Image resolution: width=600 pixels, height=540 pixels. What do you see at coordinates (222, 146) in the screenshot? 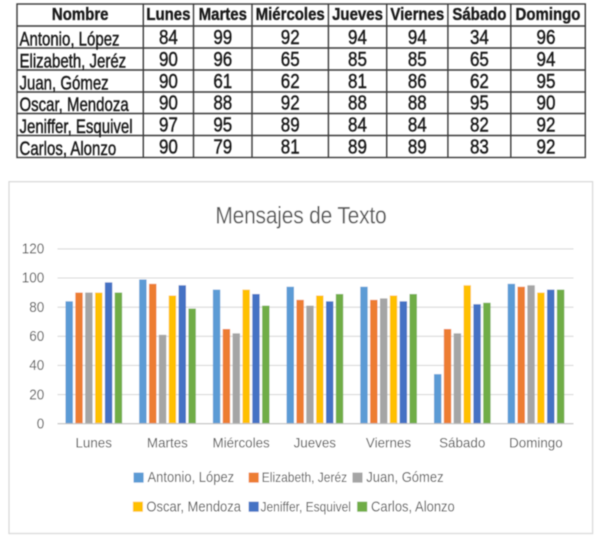
I see `svg-text: 79` at bounding box center [222, 146].